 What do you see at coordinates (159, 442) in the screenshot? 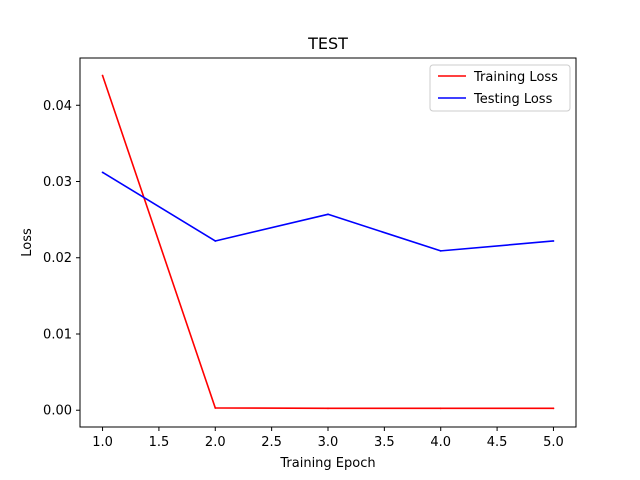
I see `x-tick-label: 1.5` at bounding box center [159, 442].